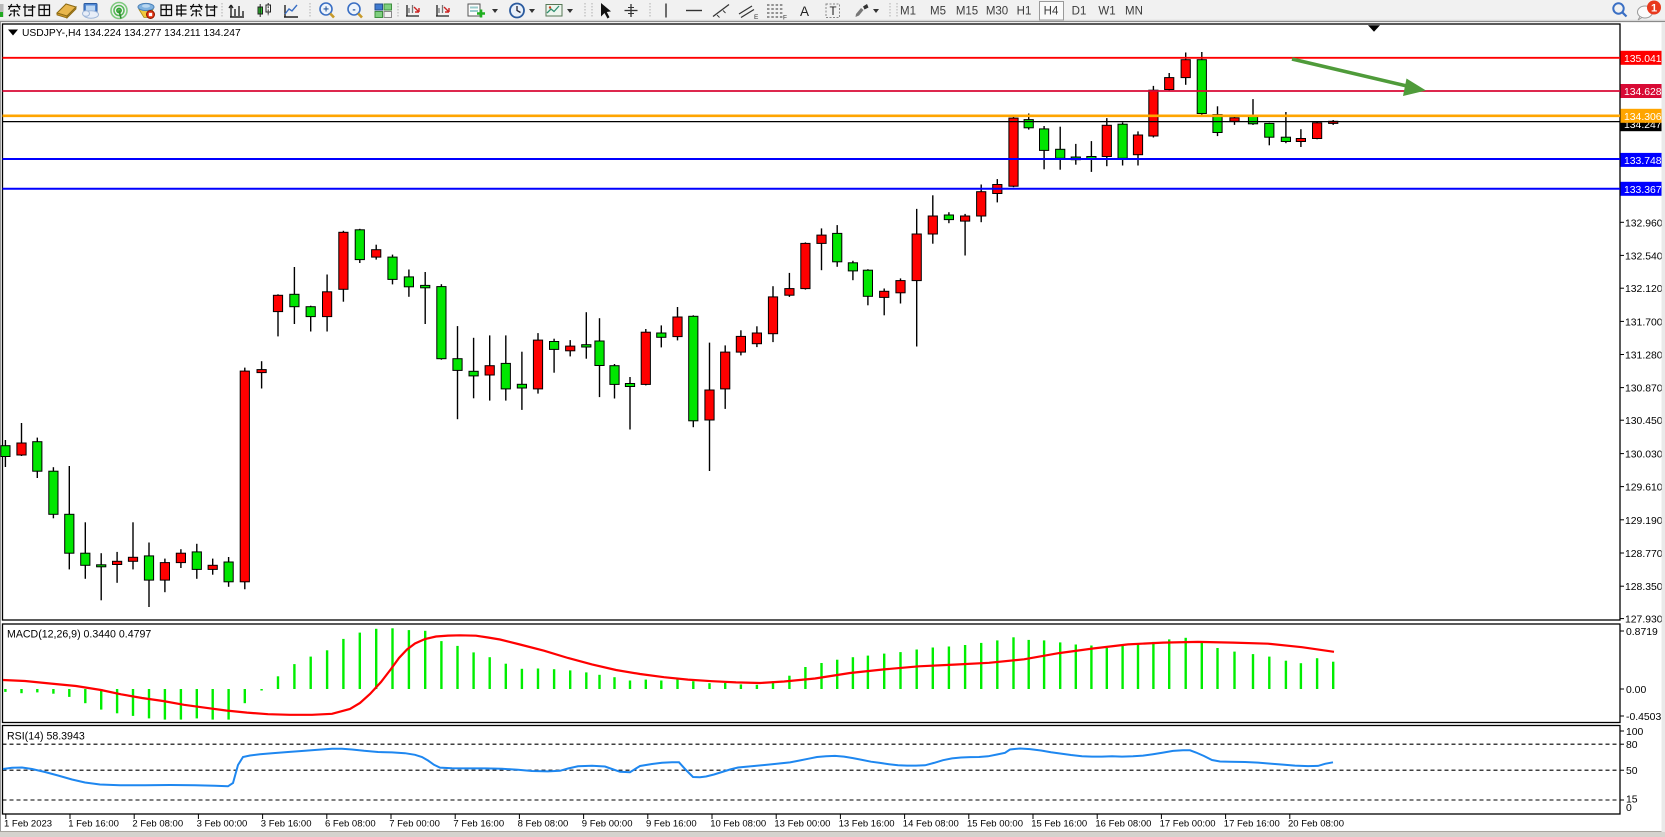 This screenshot has width=1665, height=837. I want to click on svg-text: 128.770, so click(1644, 554).